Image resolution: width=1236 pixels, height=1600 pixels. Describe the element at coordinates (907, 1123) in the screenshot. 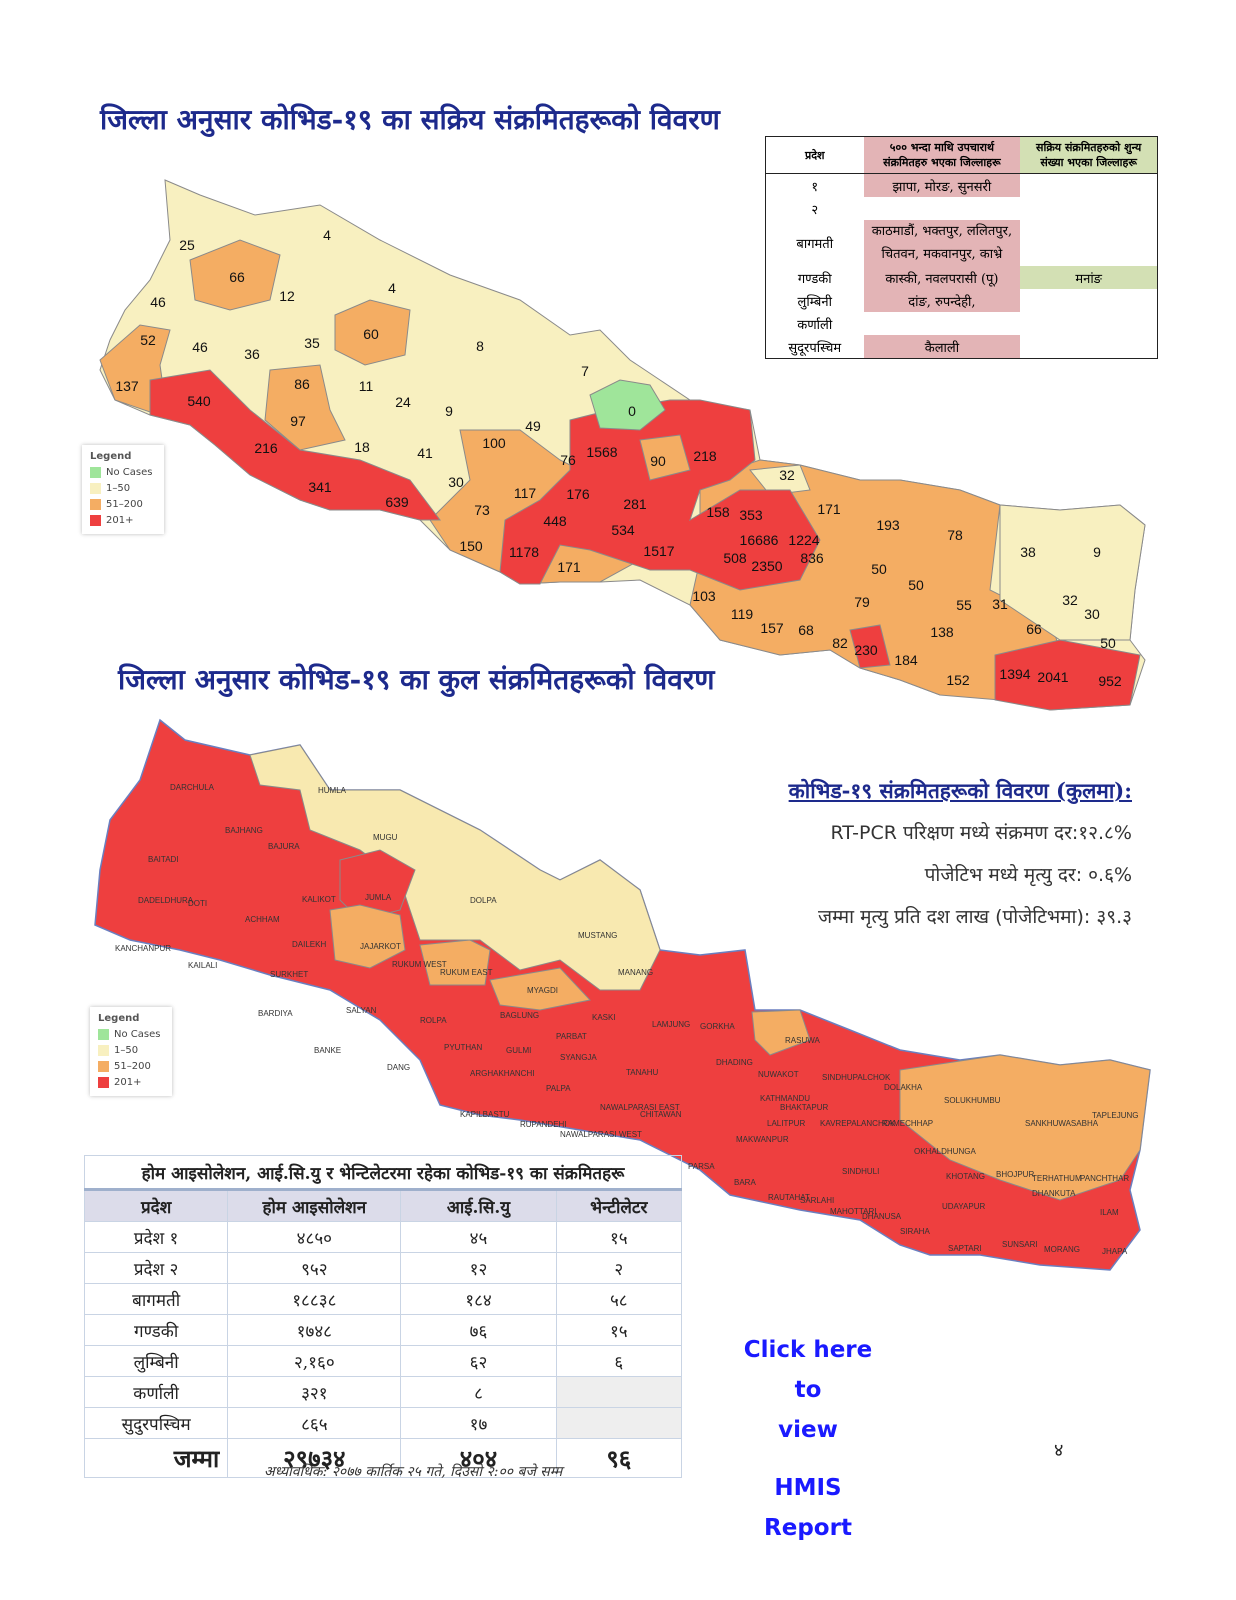

I see `district-name: RAMECHHAP` at that location.